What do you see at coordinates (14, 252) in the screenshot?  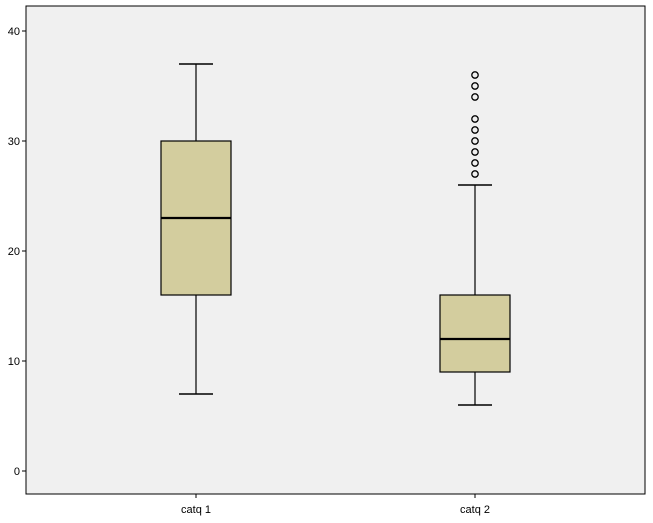 I see `y-tick-label: 20` at bounding box center [14, 252].